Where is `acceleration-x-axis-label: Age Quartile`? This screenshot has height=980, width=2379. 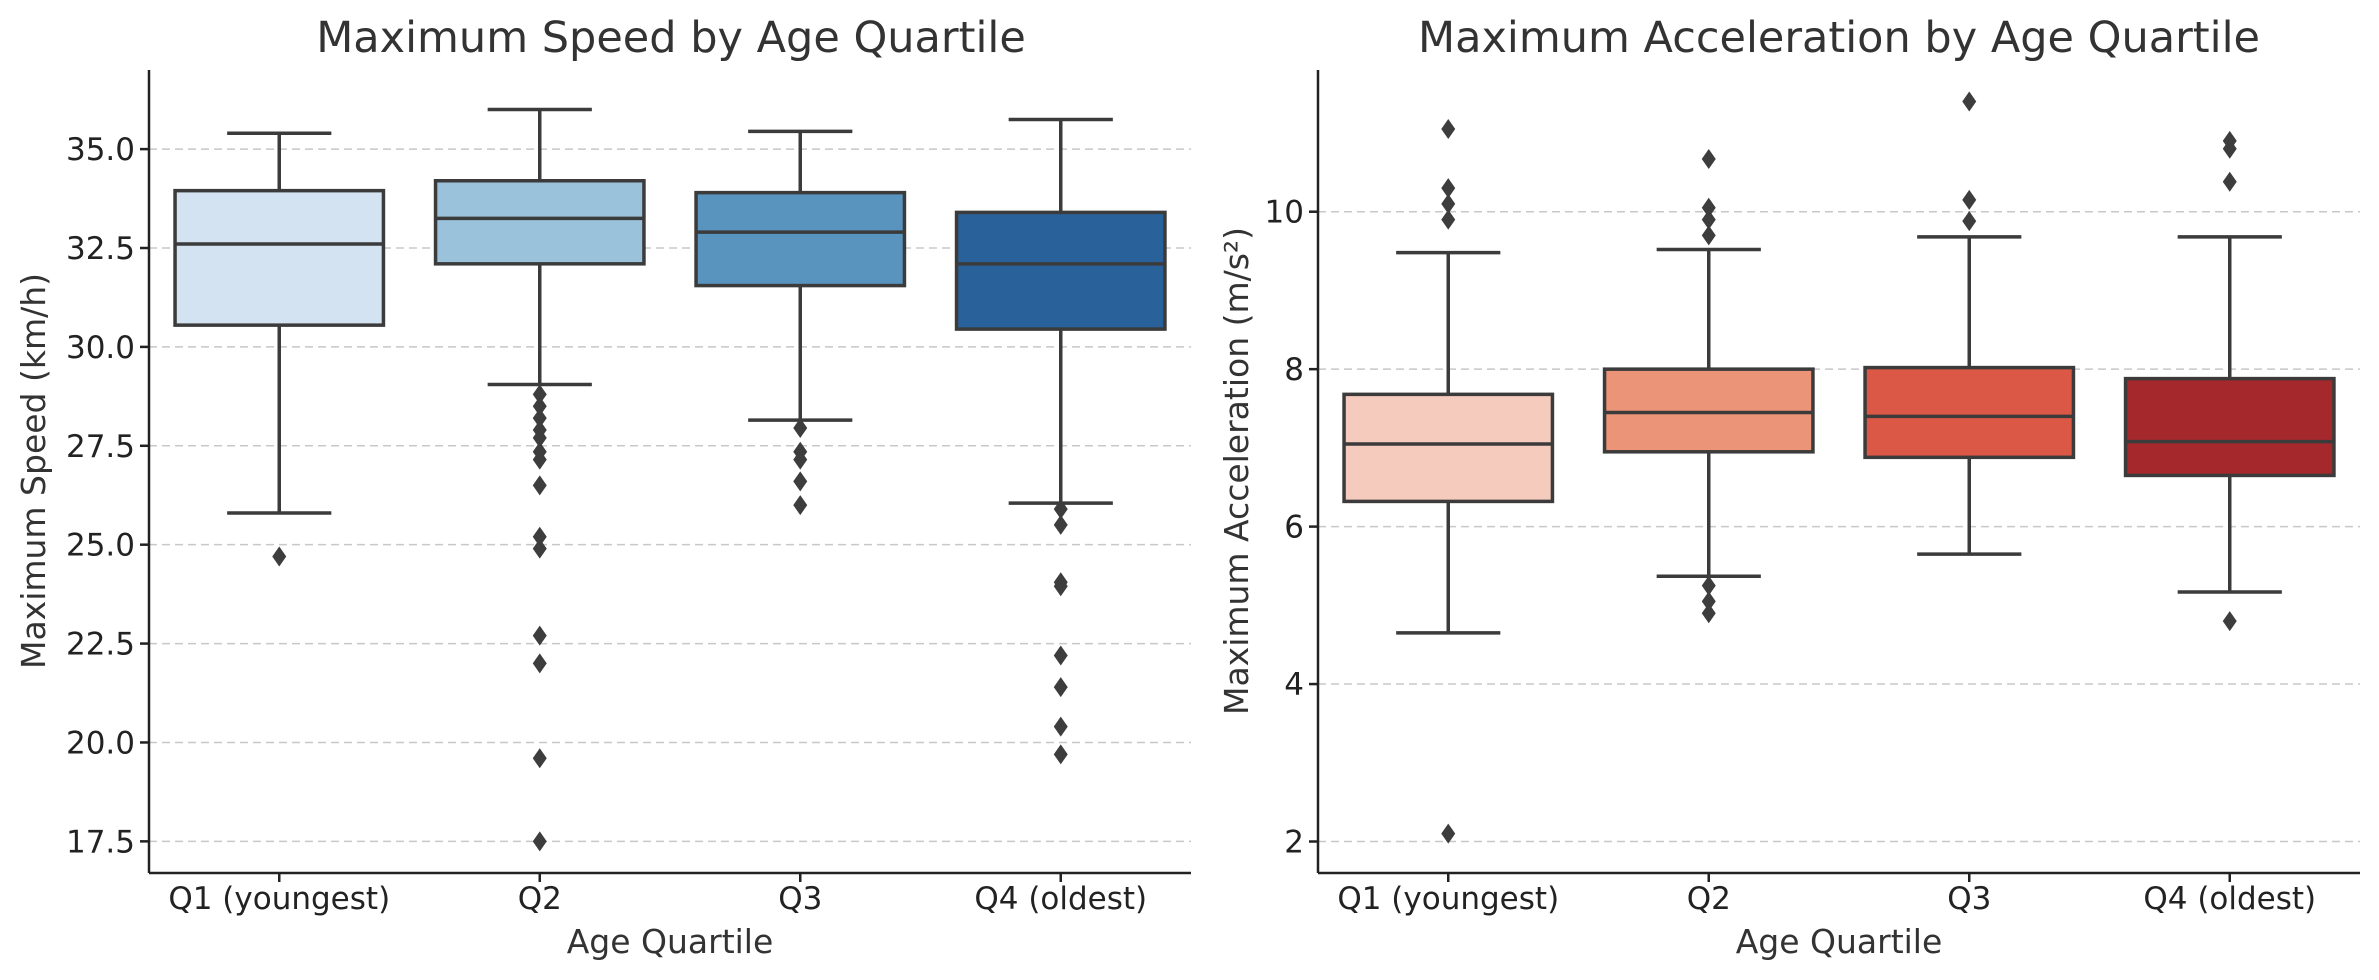 acceleration-x-axis-label: Age Quartile is located at coordinates (1839, 941).